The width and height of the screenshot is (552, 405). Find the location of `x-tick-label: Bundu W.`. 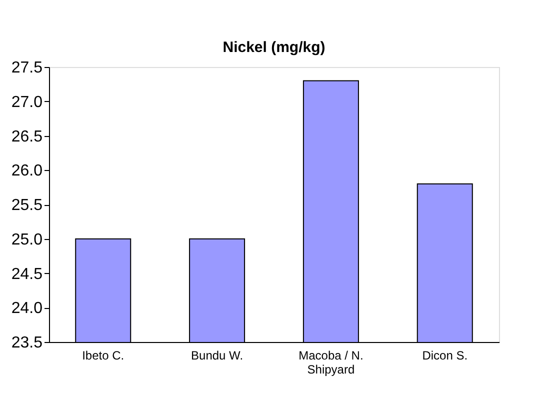

x-tick-label: Bundu W. is located at coordinates (217, 355).